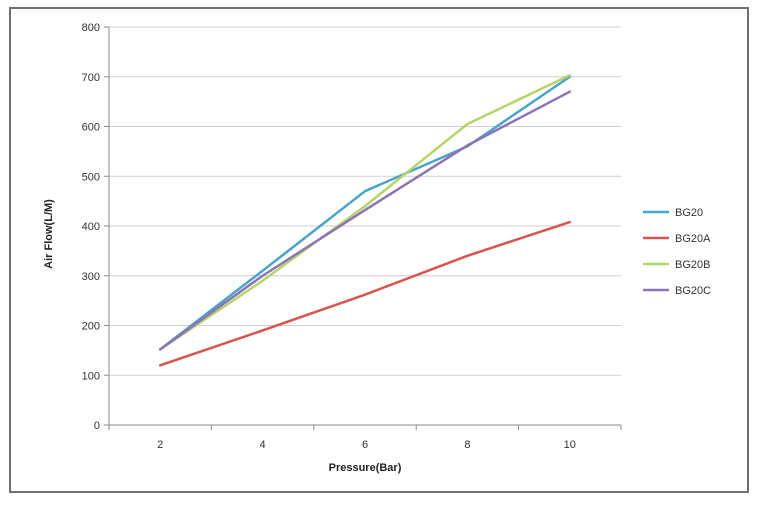  Describe the element at coordinates (467, 445) in the screenshot. I see `x-tick-label: 8` at that location.